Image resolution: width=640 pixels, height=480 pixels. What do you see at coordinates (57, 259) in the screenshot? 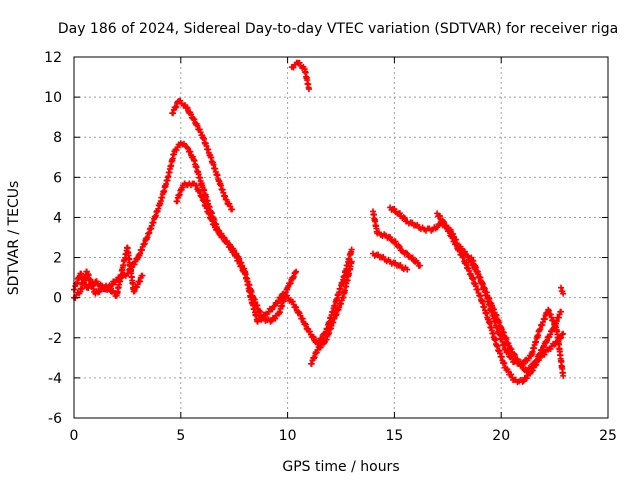
I see `y-tick-label: 2` at bounding box center [57, 259].